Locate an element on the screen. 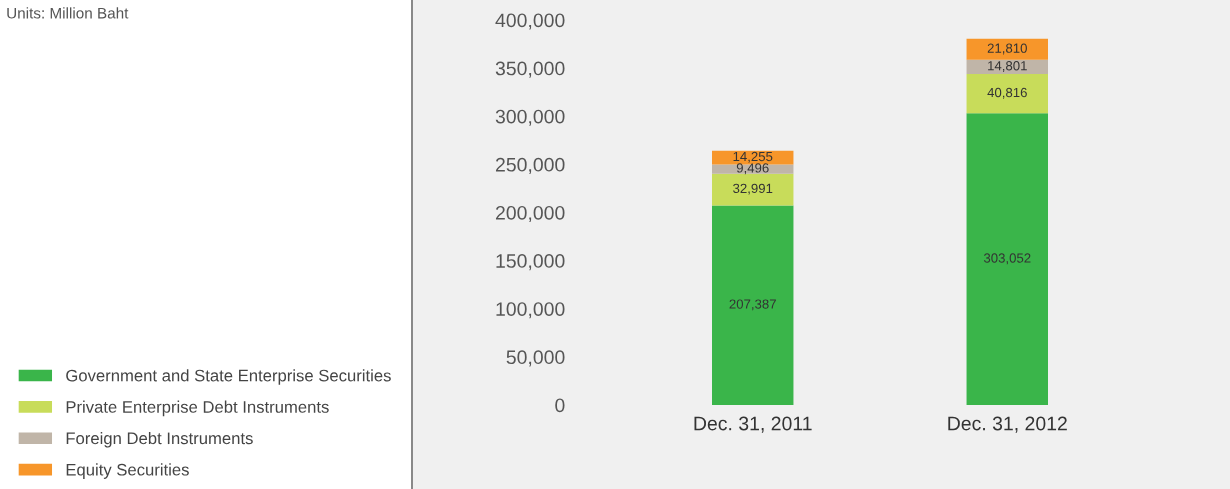 The width and height of the screenshot is (1230, 489). y-tick-label: 150,000 is located at coordinates (530, 262).